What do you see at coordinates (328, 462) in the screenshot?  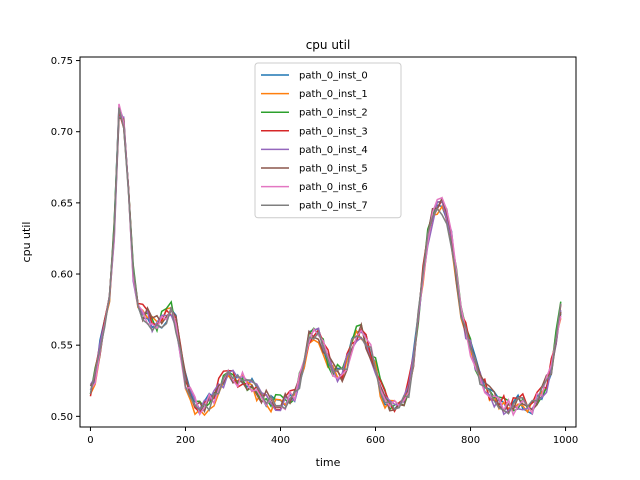 I see `x-axis-label: time` at bounding box center [328, 462].